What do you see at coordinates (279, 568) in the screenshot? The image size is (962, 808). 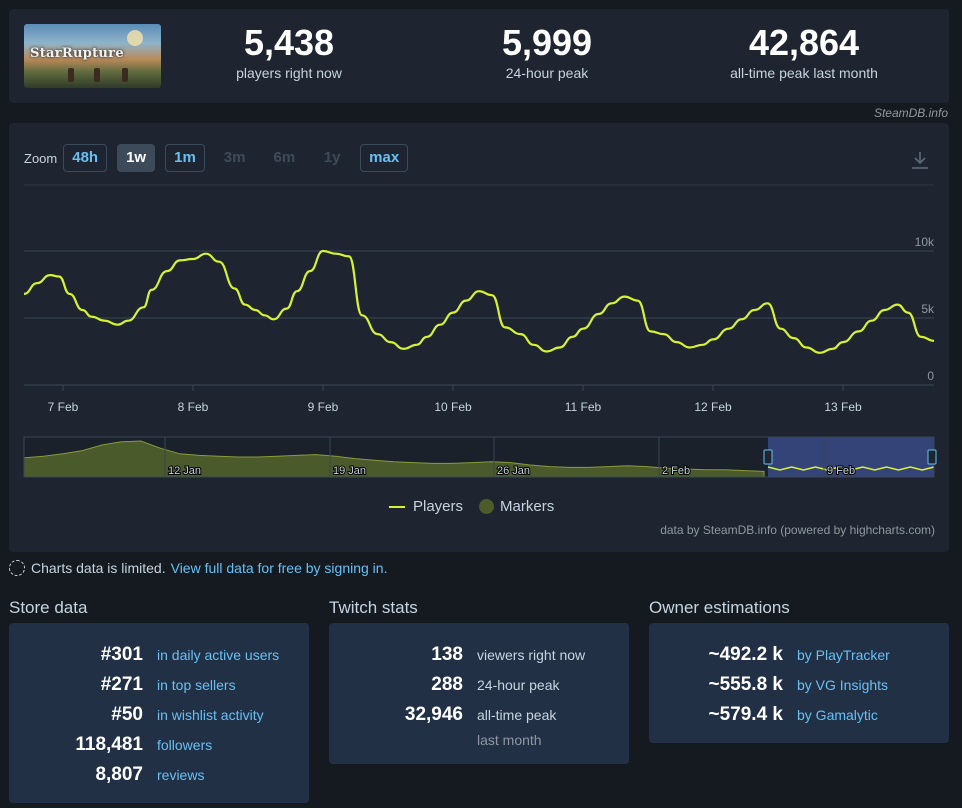 I see `sign-in-link: View full data for free by signing in.` at bounding box center [279, 568].